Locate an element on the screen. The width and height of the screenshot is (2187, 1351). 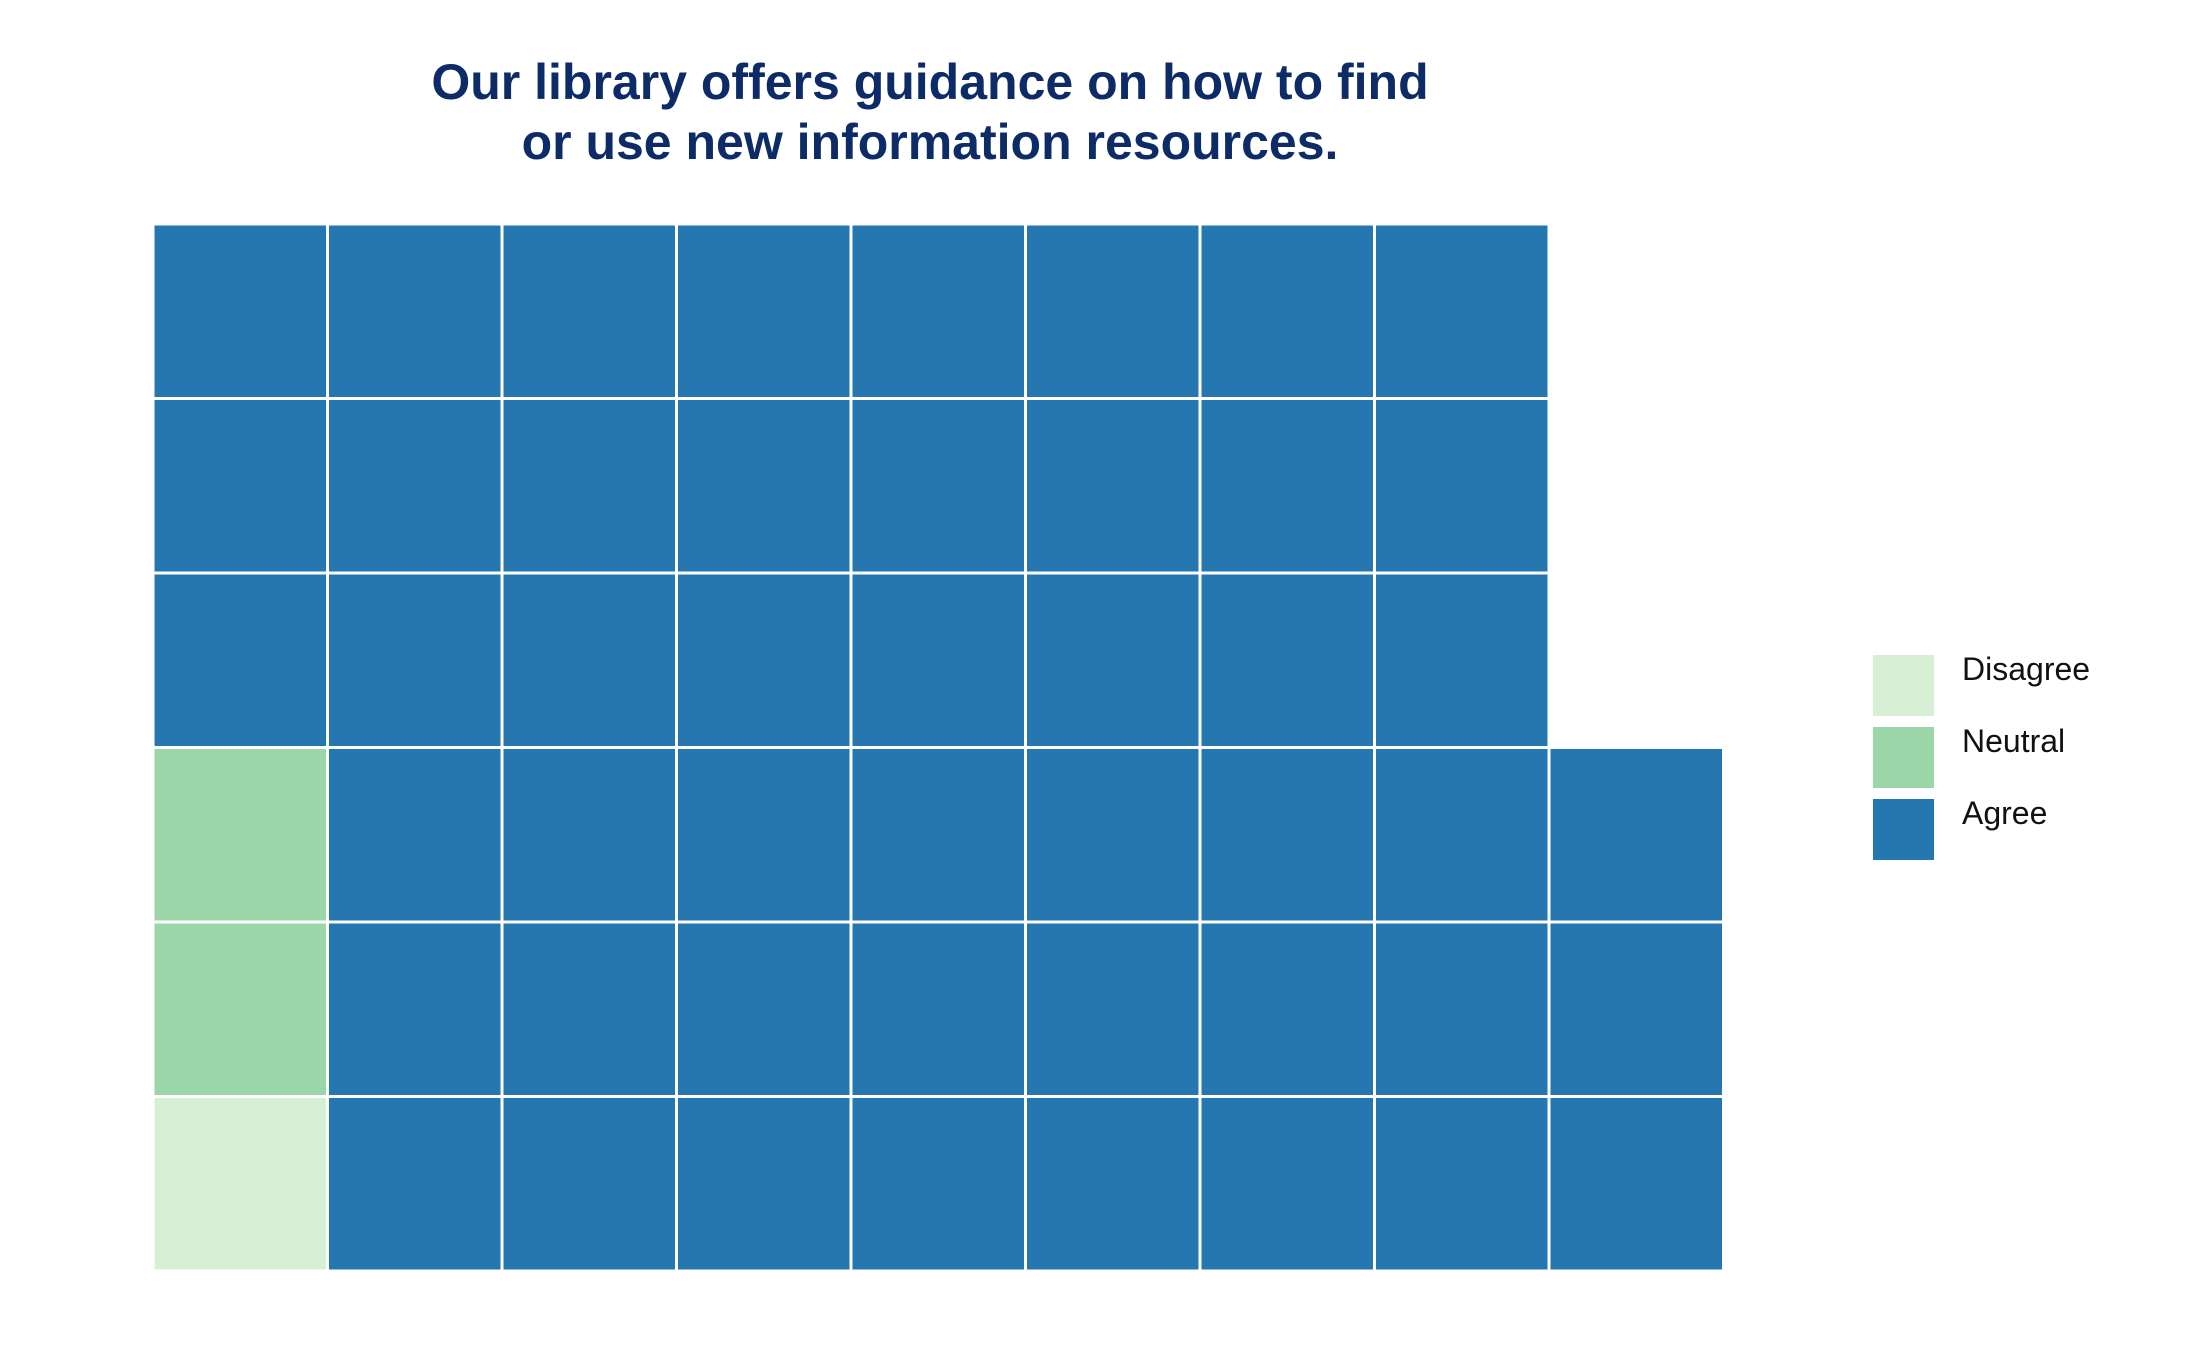
legend-label-agree: Agree is located at coordinates (2004, 813).